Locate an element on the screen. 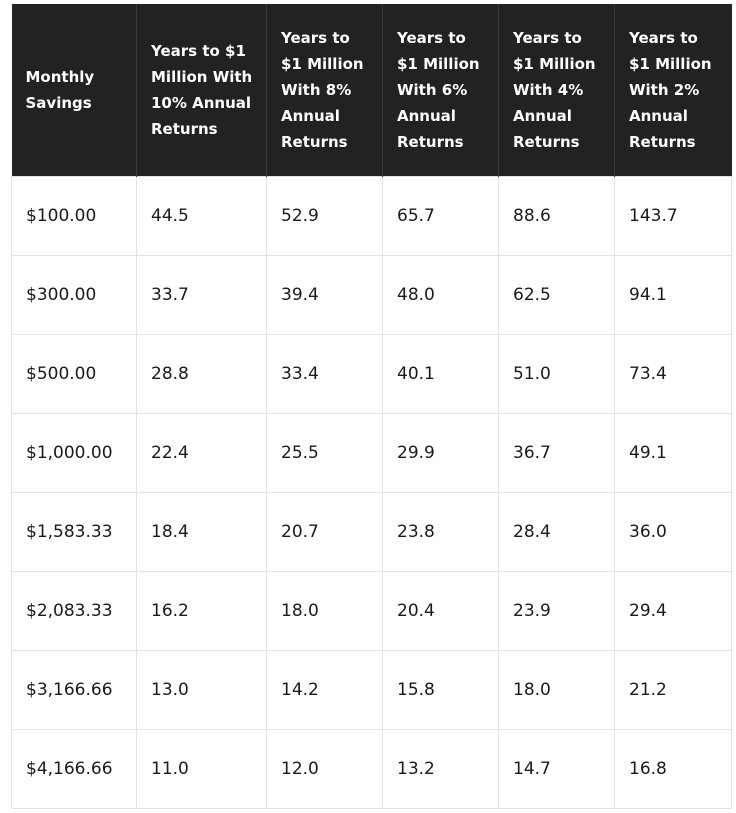 This screenshot has width=736, height=813. cell-monthly-savings: $1,000.00 is located at coordinates (74, 452).